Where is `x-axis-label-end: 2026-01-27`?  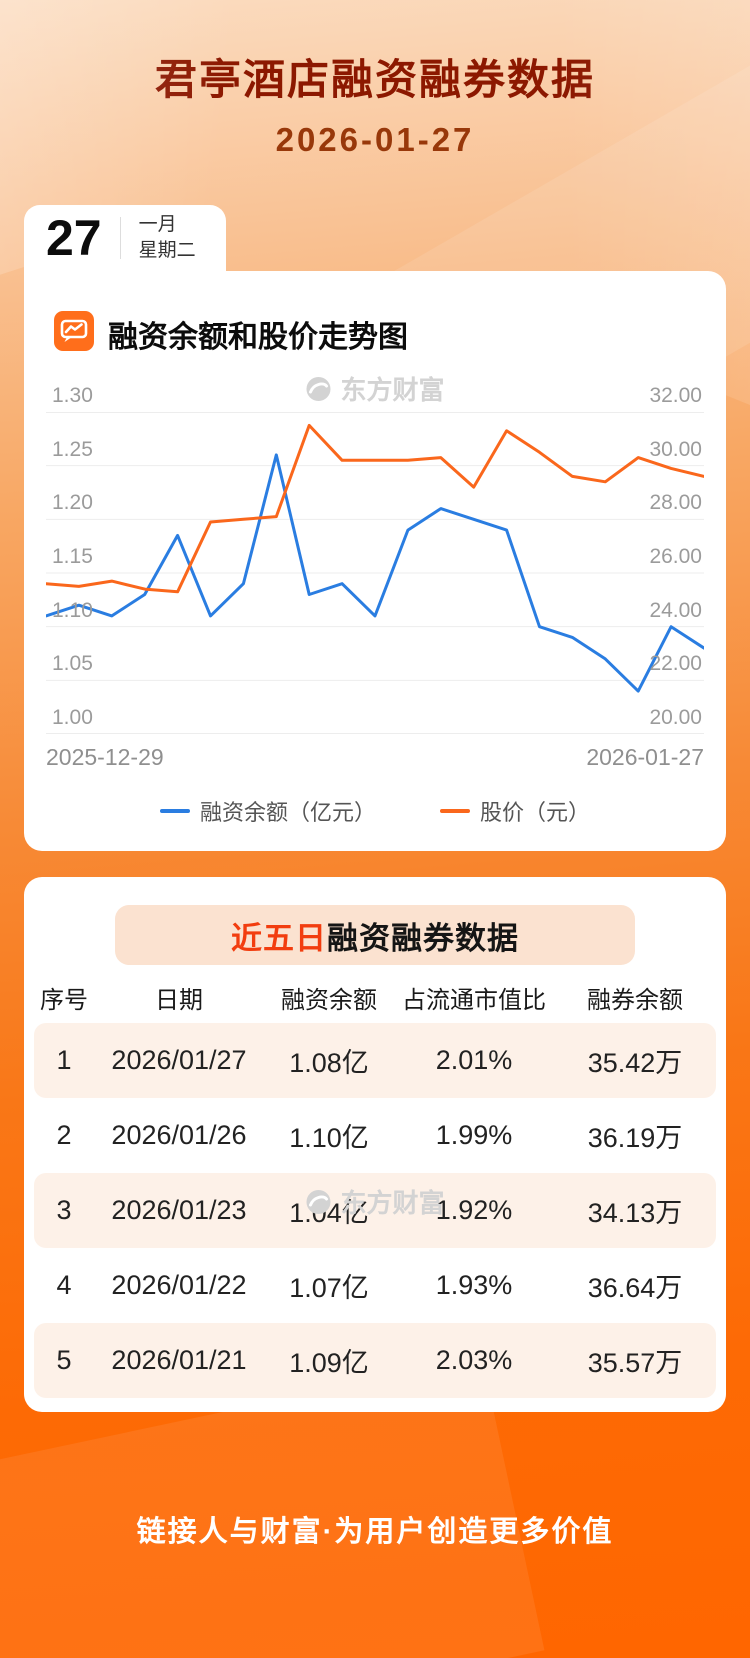
x-axis-label-end: 2026-01-27 is located at coordinates (645, 757).